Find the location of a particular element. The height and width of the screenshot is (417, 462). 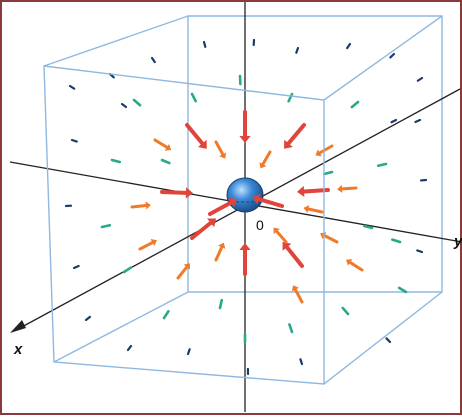

y-axis-label: y is located at coordinates (457, 241).